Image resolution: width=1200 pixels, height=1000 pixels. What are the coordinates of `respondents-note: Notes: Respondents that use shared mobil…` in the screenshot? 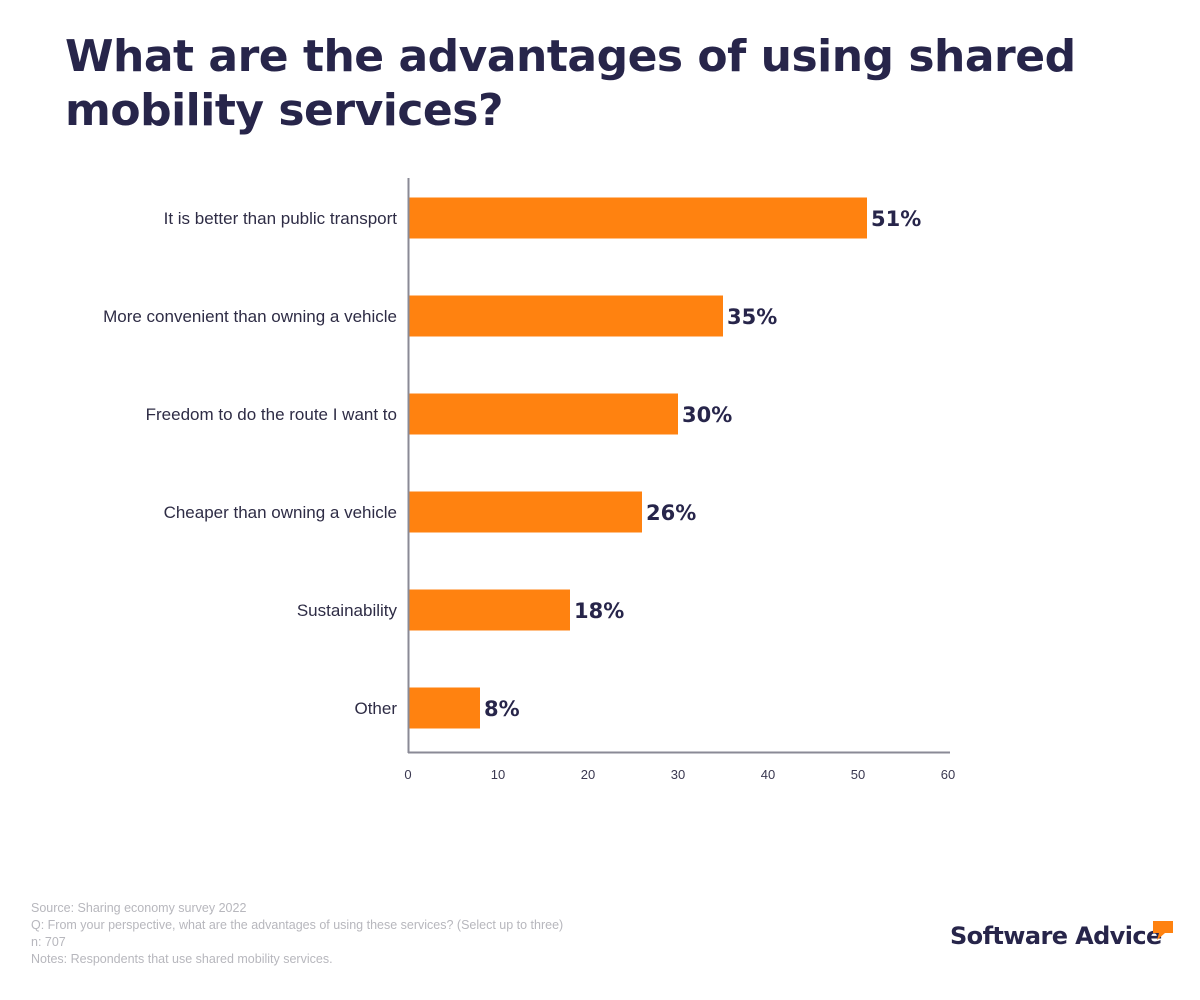 It's located at (182, 959).